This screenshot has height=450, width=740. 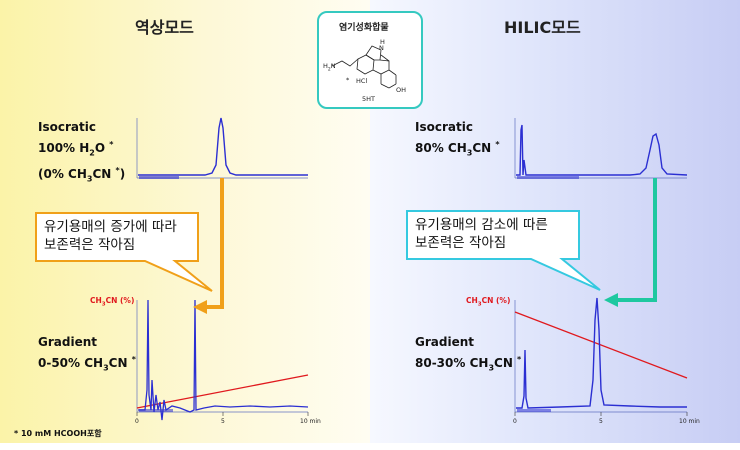 What do you see at coordinates (222, 391) in the screenshot?
I see `left-gradient-line` at bounding box center [222, 391].